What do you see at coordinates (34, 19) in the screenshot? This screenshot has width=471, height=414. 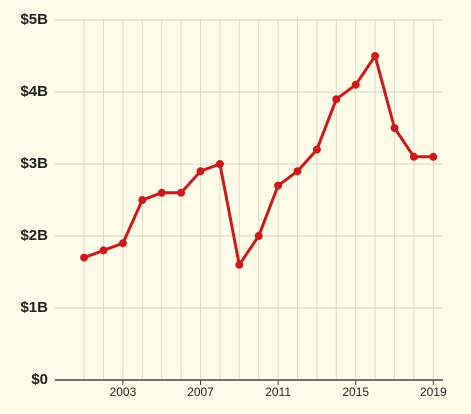 I see `y-tick-label: $5B` at bounding box center [34, 19].